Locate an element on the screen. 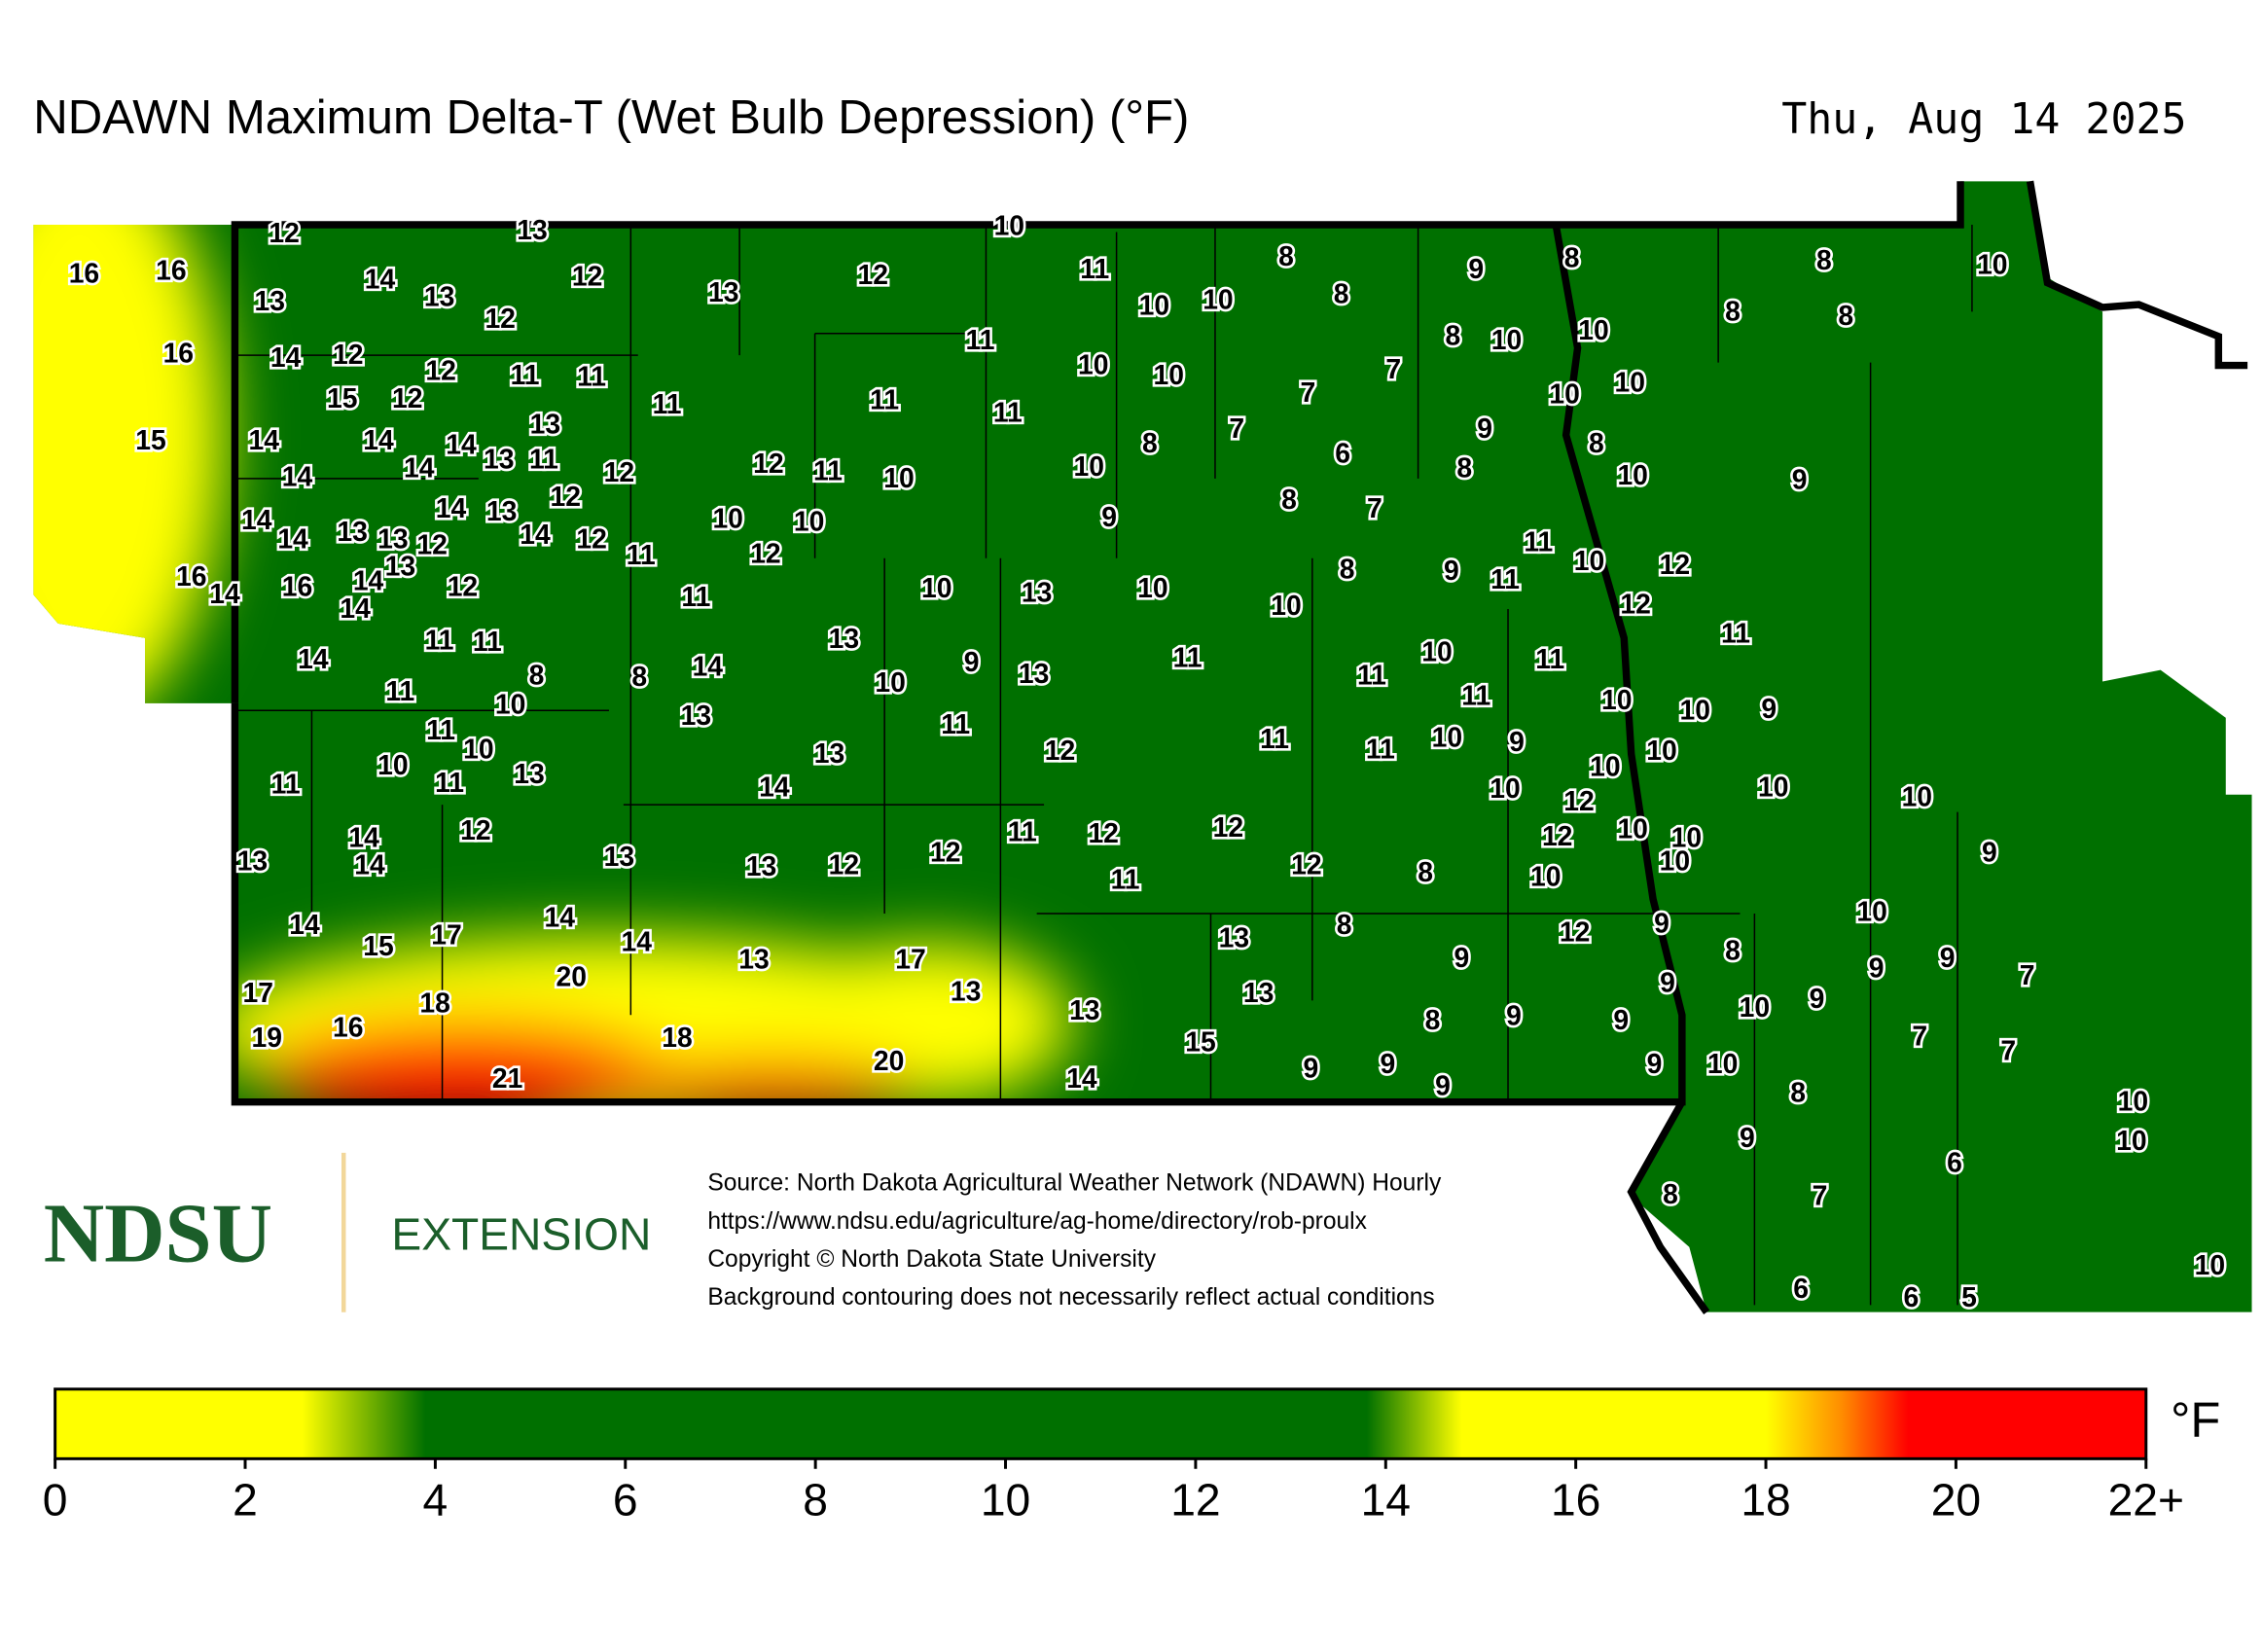 Image resolution: width=2262 pixels, height=1652 pixels. colorbar-unit: °F is located at coordinates (2195, 1420).